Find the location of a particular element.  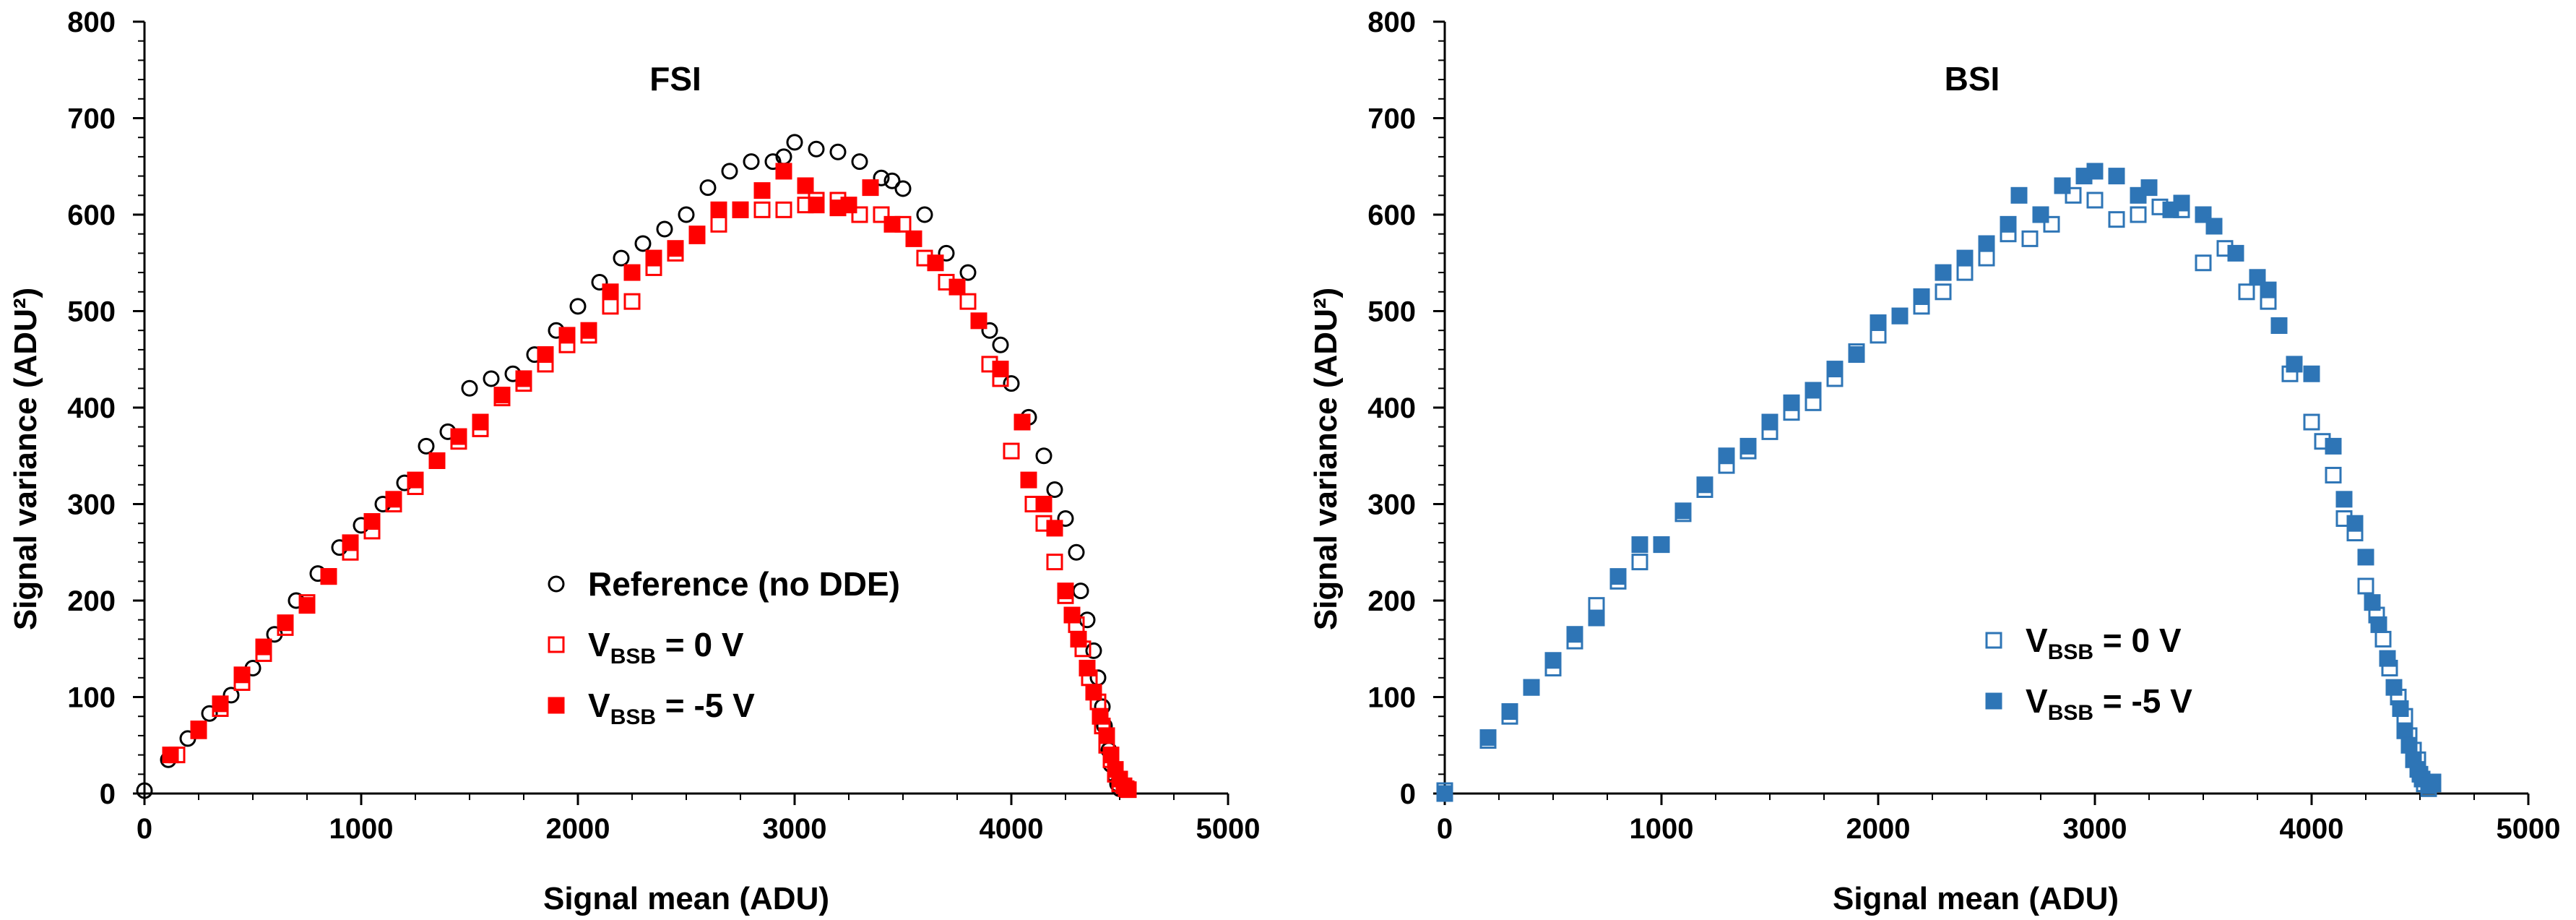

y-tick-label: 300 is located at coordinates (1391, 505).